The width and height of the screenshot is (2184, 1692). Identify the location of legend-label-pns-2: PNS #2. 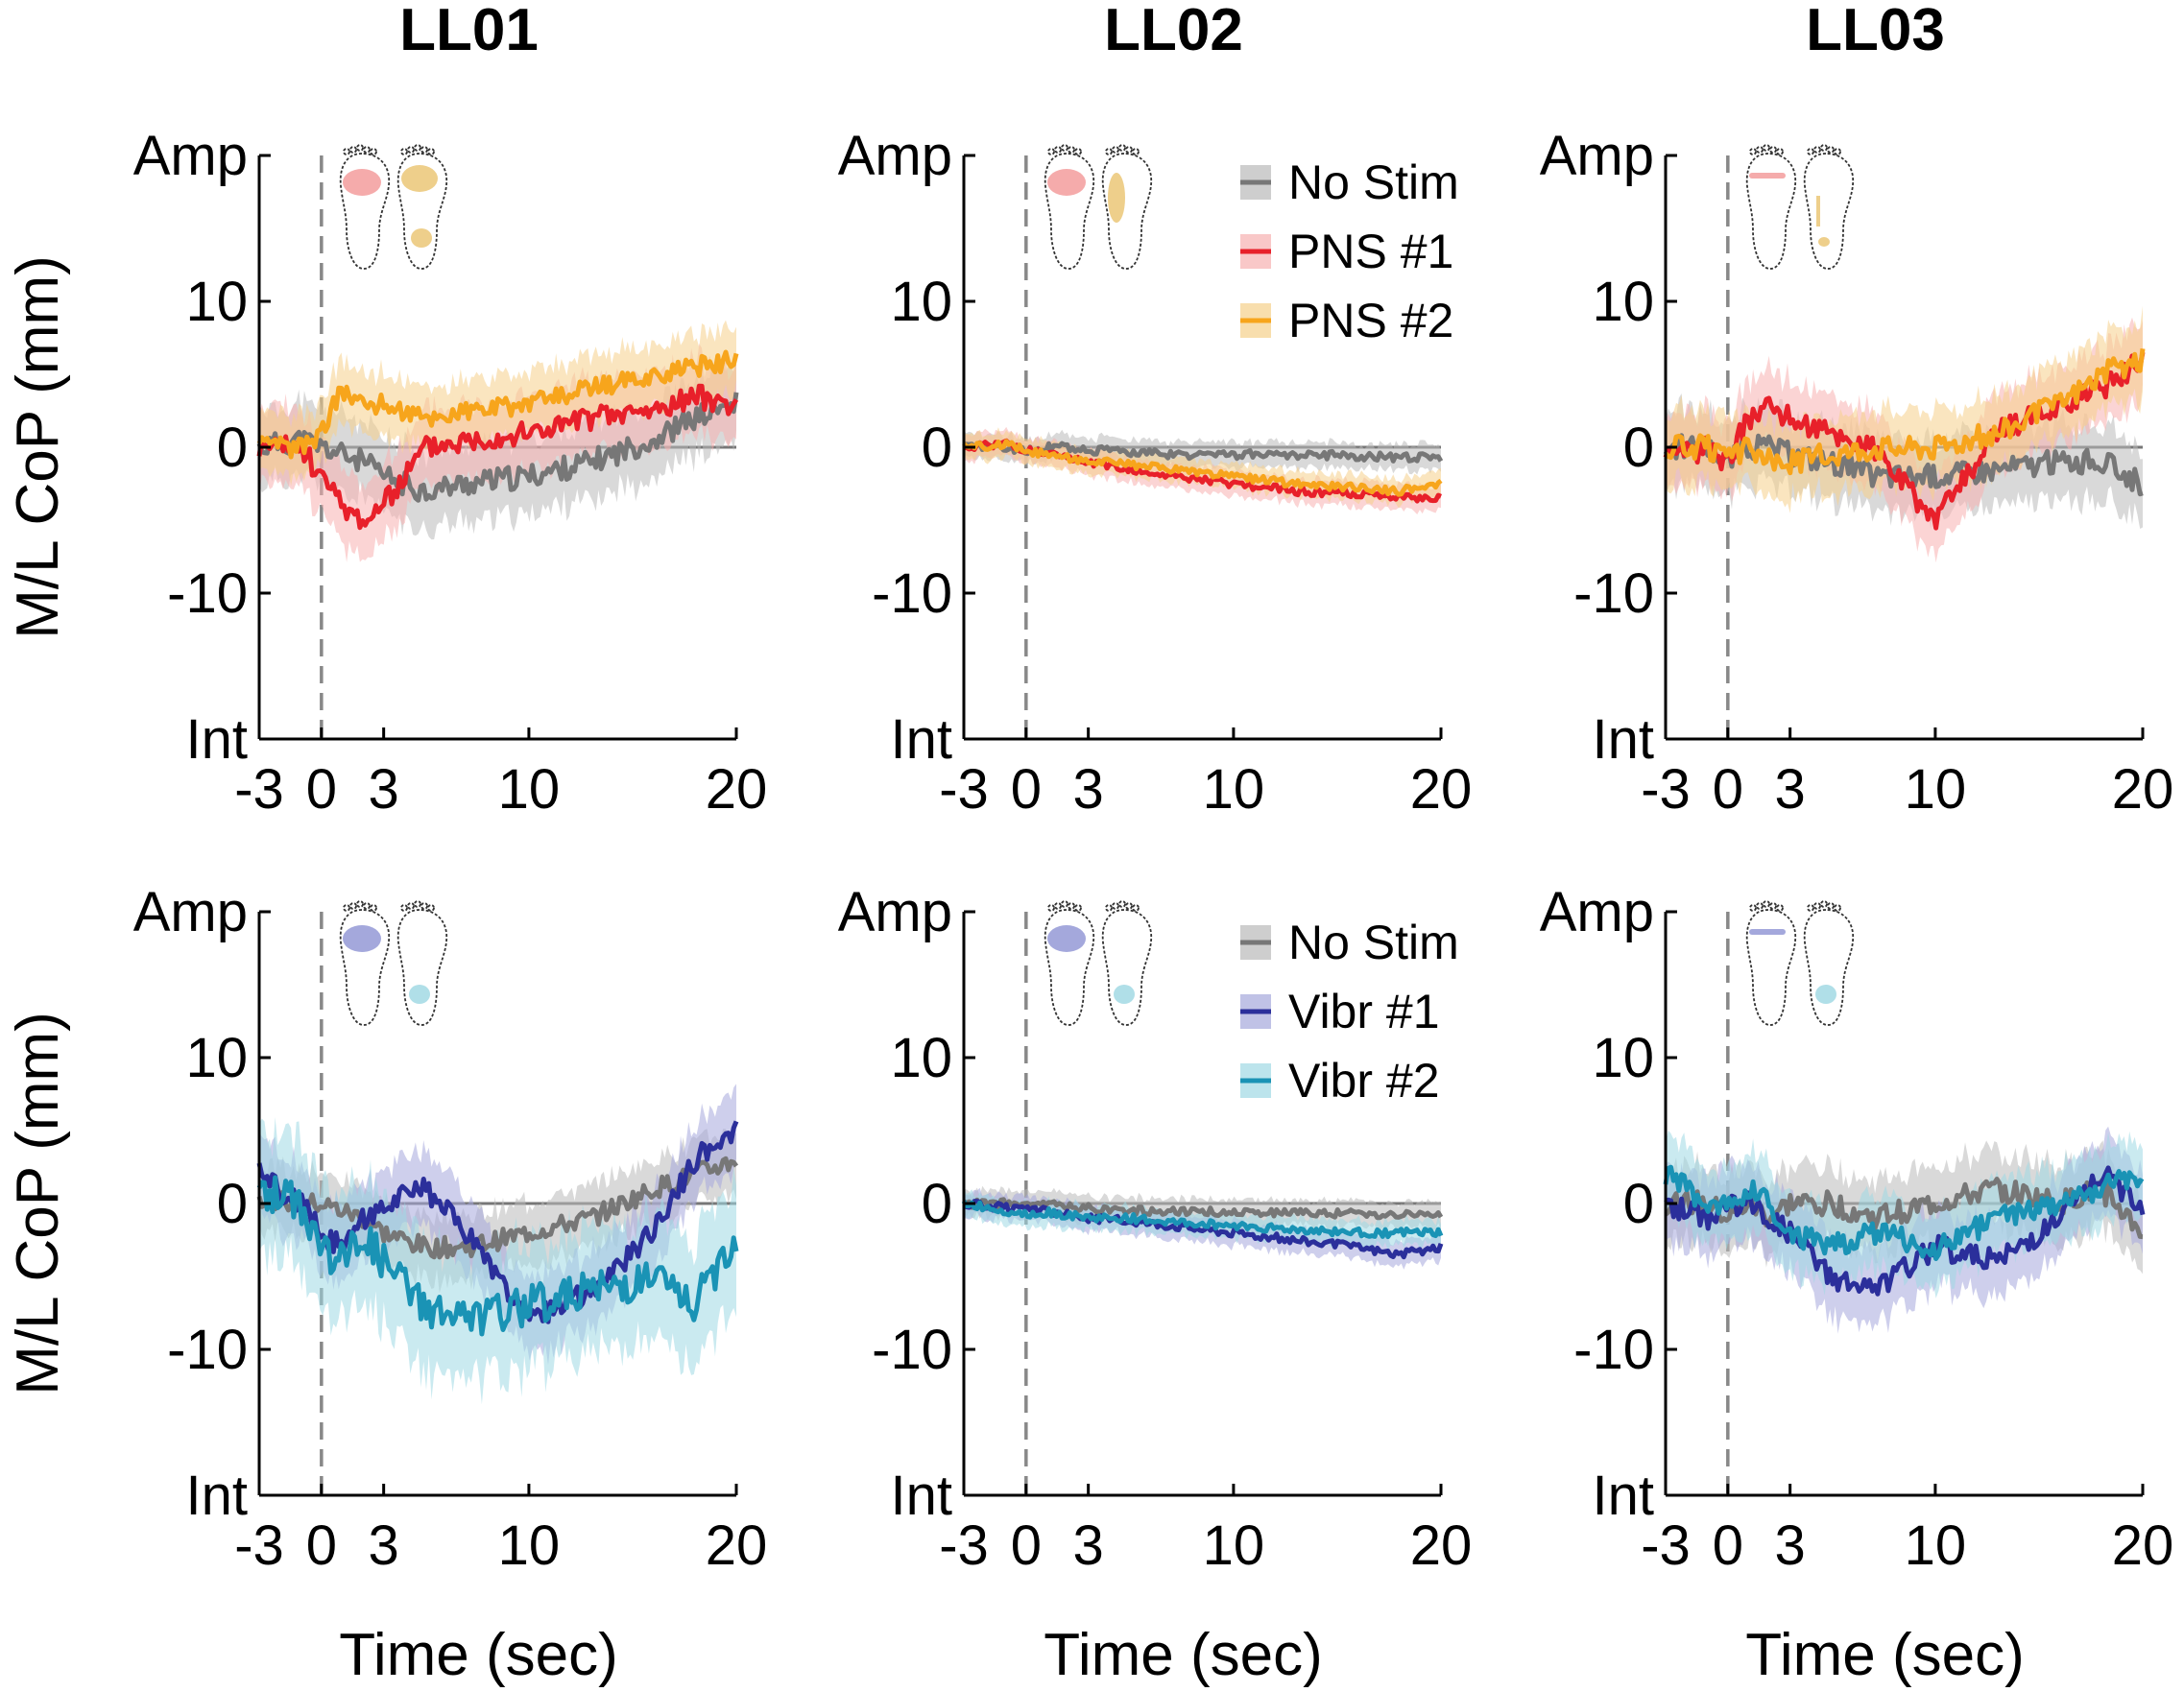
(1370, 320).